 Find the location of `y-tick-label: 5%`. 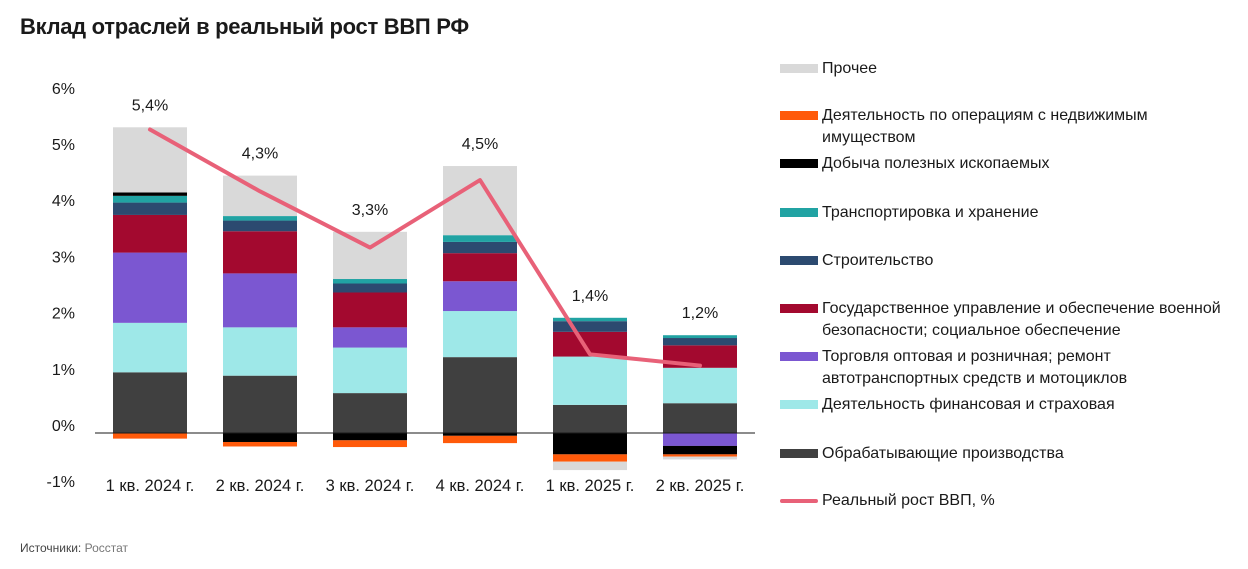

y-tick-label: 5% is located at coordinates (63, 145).